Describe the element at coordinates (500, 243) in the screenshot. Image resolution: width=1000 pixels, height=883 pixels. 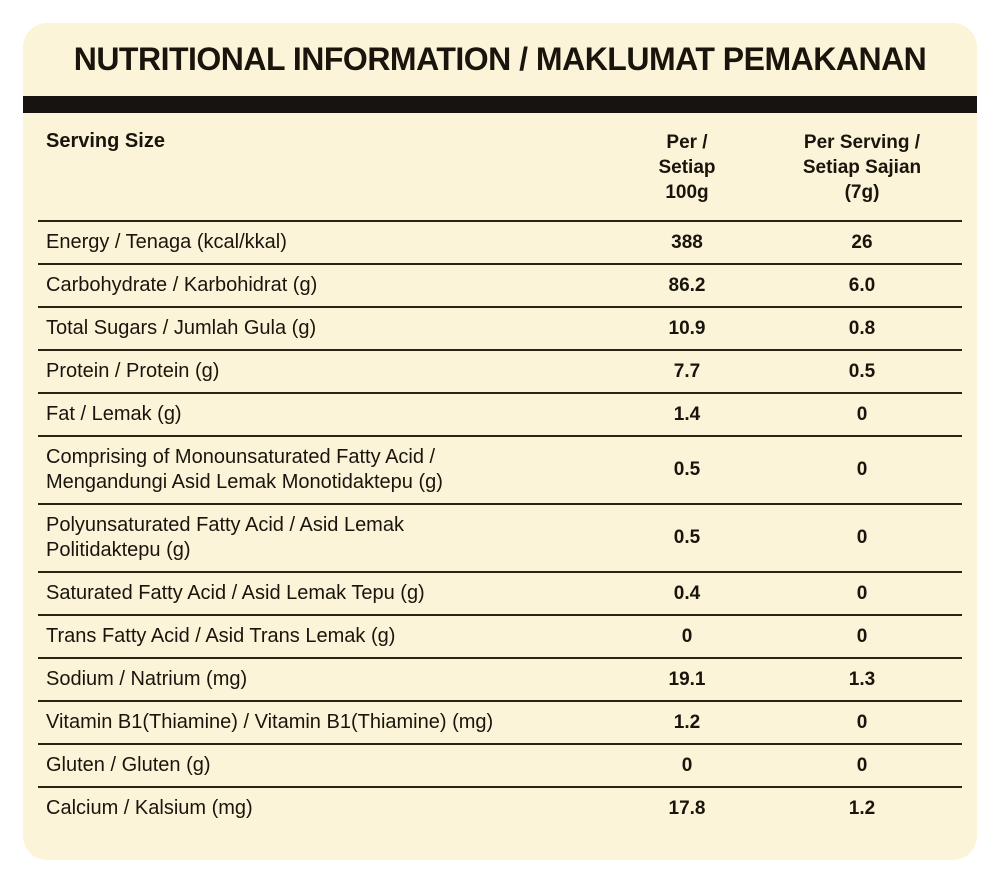
I see `table-row: Energy / Tenaga (kcal/kkal) 388 26` at that location.